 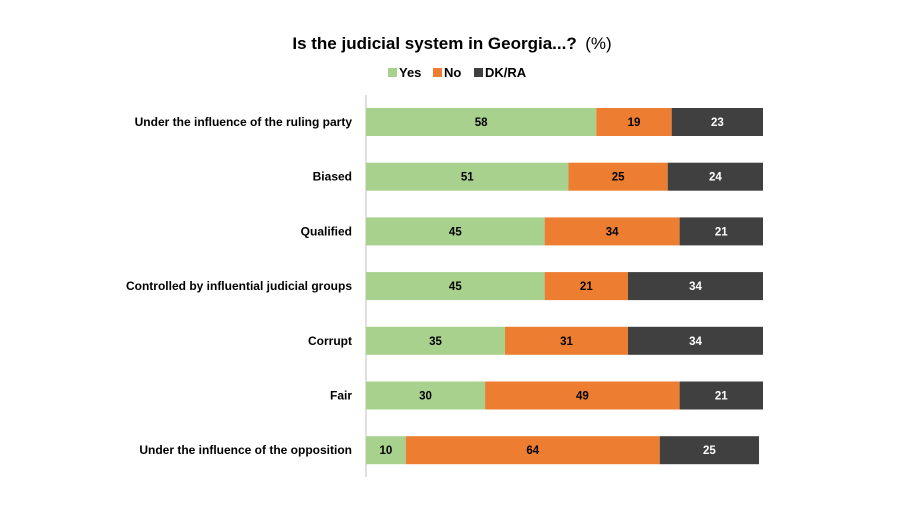 I want to click on data-label-dk-ra: 23, so click(x=717, y=123).